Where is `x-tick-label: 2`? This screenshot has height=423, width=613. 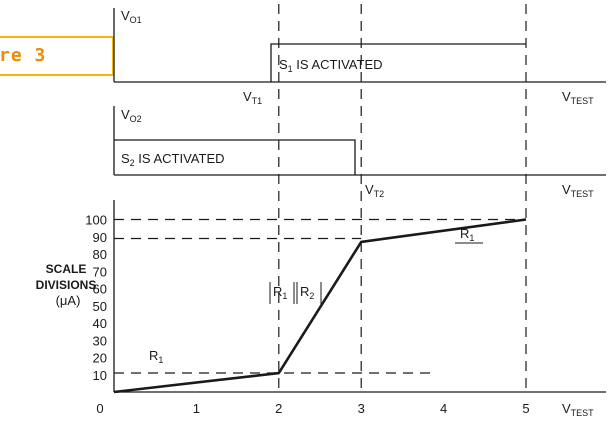
x-tick-label: 2 is located at coordinates (278, 408).